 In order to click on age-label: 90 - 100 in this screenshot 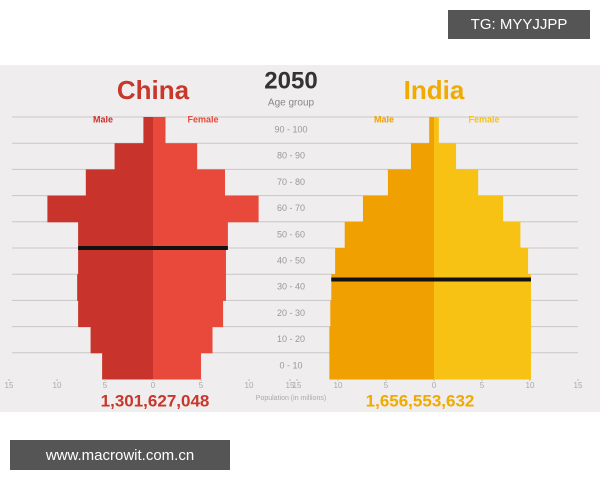, I will do `click(290, 129)`.